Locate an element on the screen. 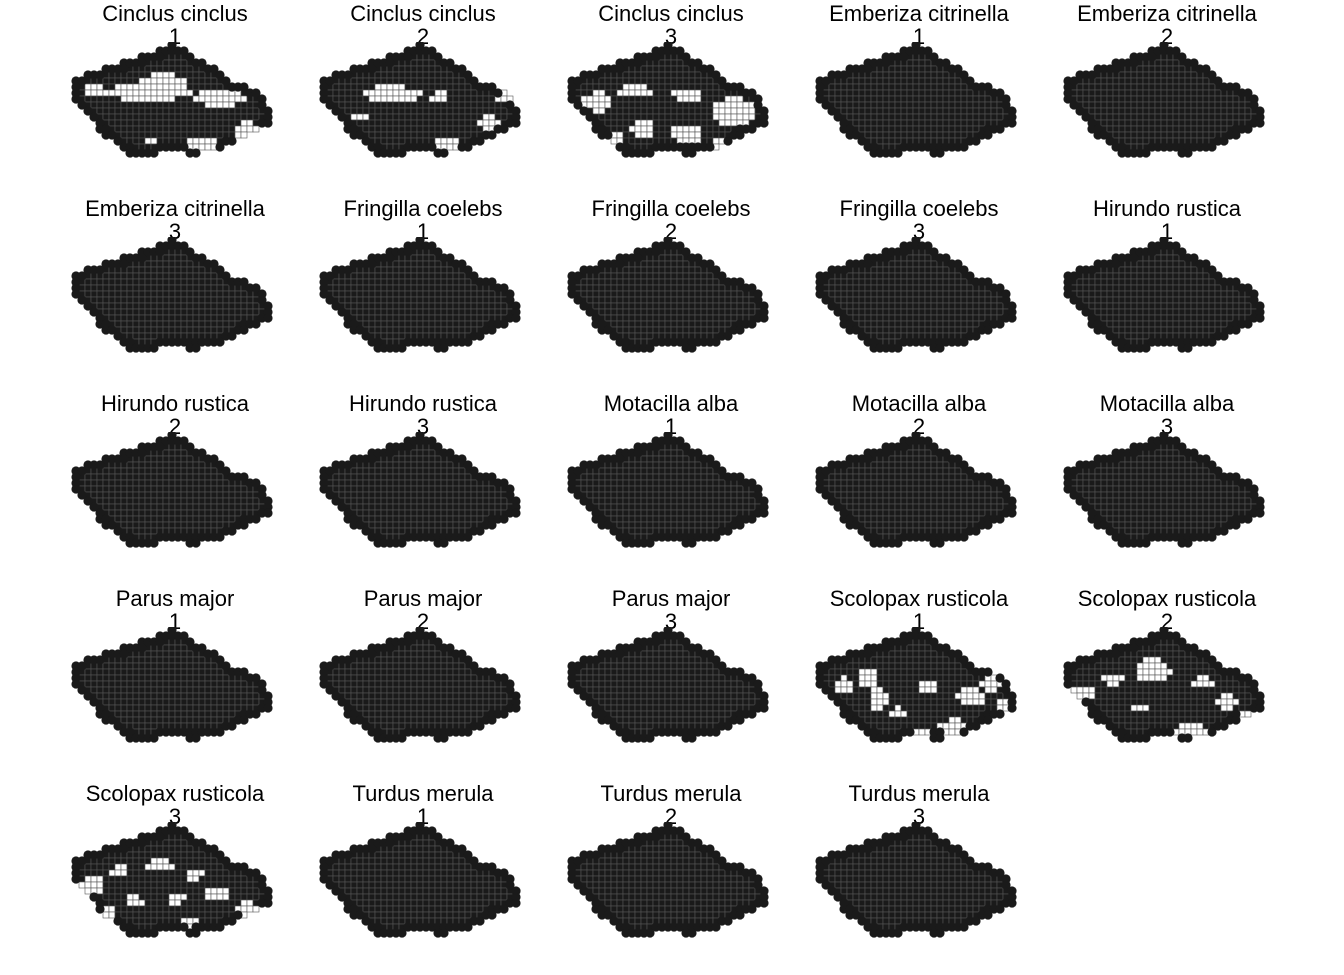  map-panel: Fringilla coelebs 2 is located at coordinates (671, 292).